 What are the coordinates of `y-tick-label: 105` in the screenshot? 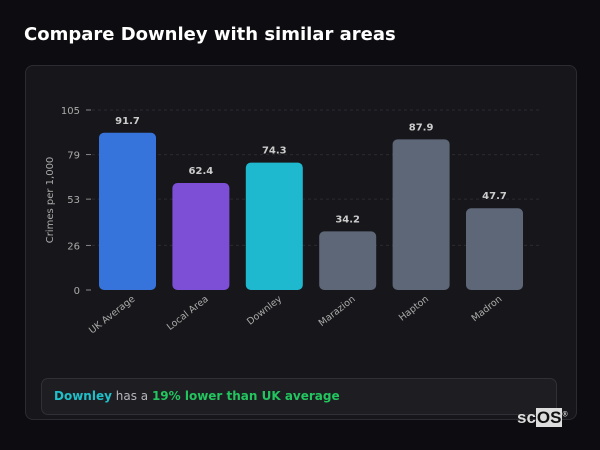 It's located at (70, 111).